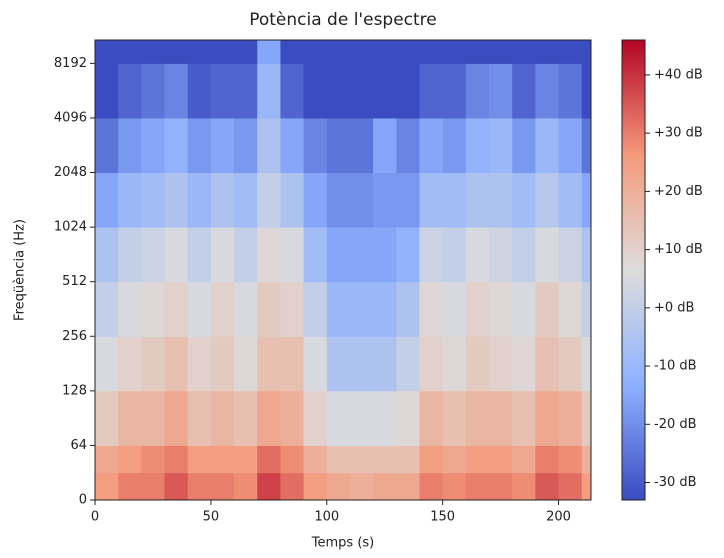  What do you see at coordinates (95, 517) in the screenshot?
I see `x-tick-label: 0` at bounding box center [95, 517].